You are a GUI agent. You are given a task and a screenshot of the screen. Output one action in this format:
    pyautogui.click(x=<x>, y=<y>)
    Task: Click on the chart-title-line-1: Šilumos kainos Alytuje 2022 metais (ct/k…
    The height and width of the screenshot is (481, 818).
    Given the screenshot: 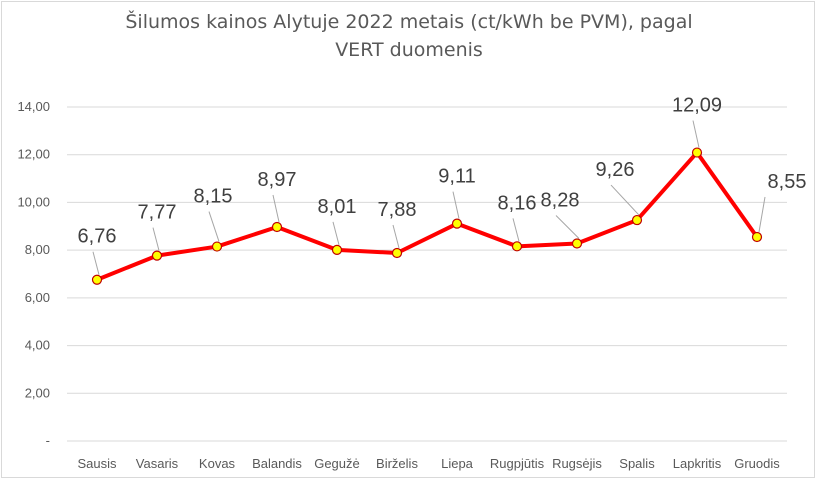 What is the action you would take?
    pyautogui.click(x=409, y=22)
    